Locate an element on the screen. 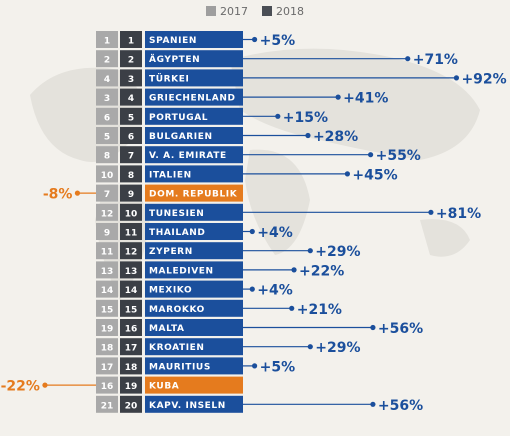 The image size is (510, 436). change-label: +41% is located at coordinates (365, 99).